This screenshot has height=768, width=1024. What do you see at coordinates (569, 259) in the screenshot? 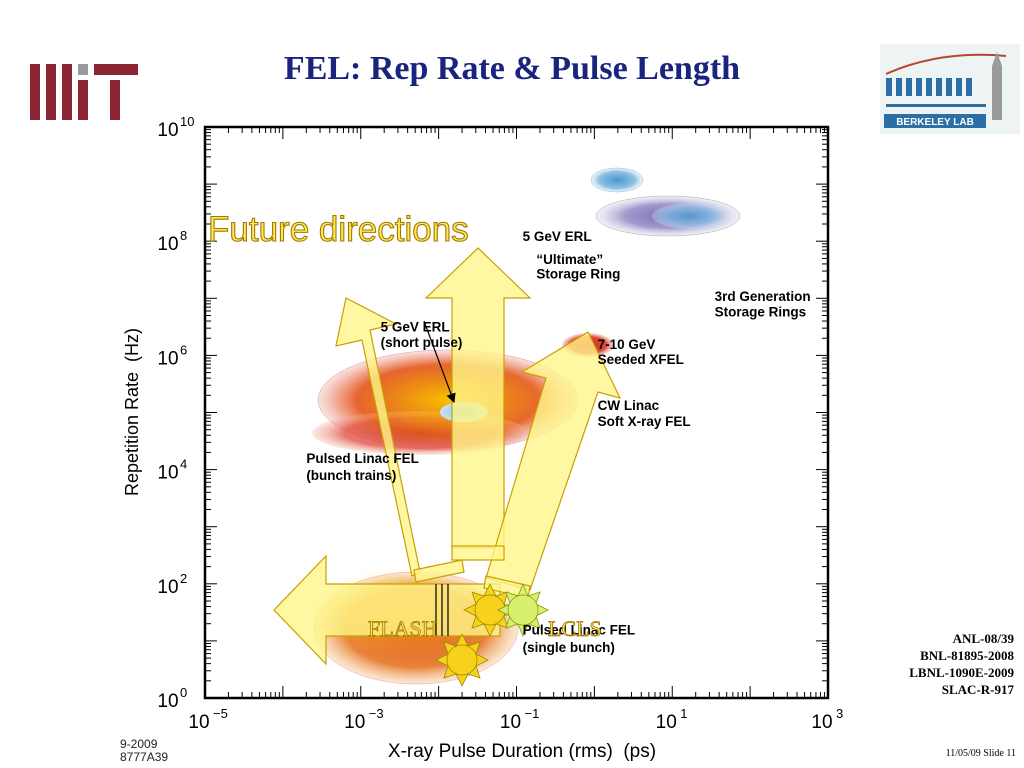
I see `annotation-label: “Ultimate”` at bounding box center [569, 259].